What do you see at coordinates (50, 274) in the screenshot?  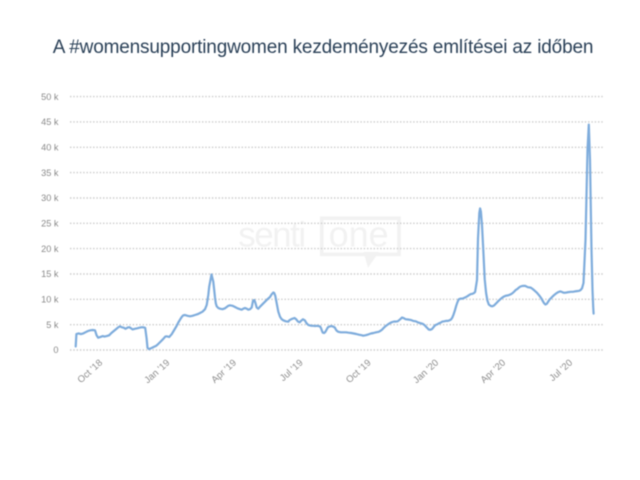 I see `svg-text: 15 k` at bounding box center [50, 274].